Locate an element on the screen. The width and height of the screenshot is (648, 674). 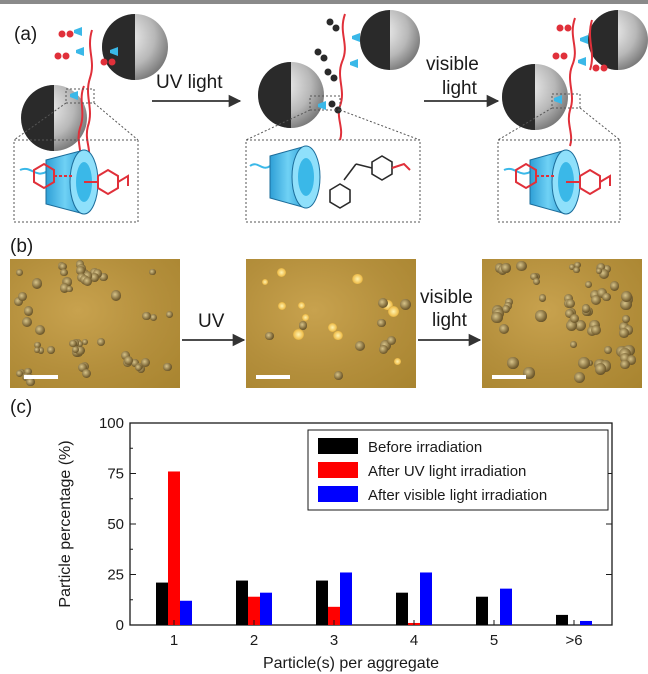
micrograph-before is located at coordinates (95, 323).